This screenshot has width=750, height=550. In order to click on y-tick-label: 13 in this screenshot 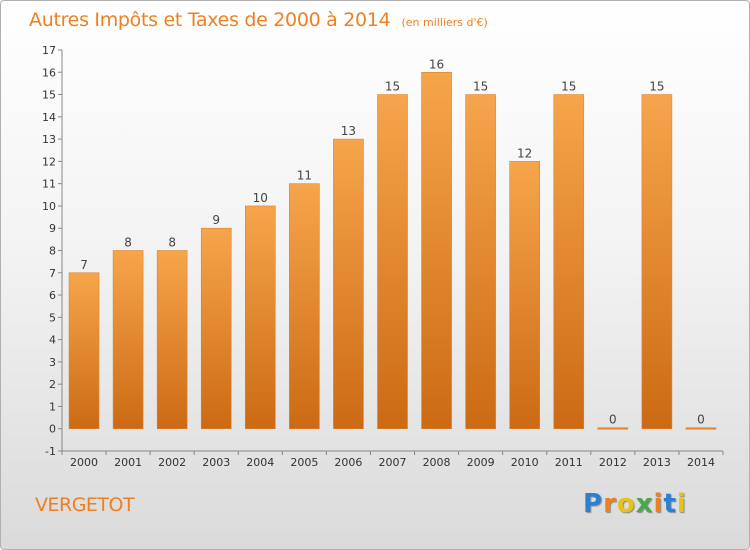, I will do `click(49, 139)`.